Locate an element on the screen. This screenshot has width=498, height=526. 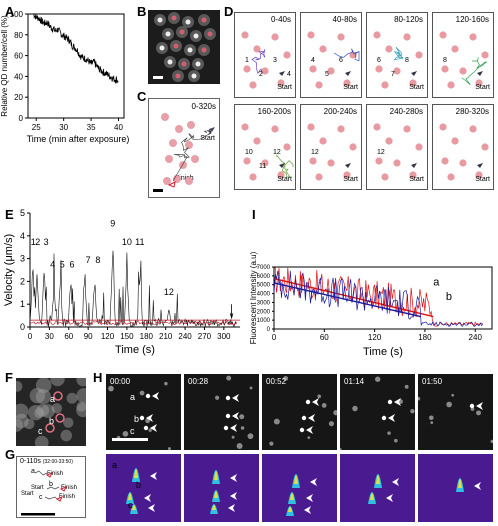
intensity-peak-core is located at coordinates (216, 494).